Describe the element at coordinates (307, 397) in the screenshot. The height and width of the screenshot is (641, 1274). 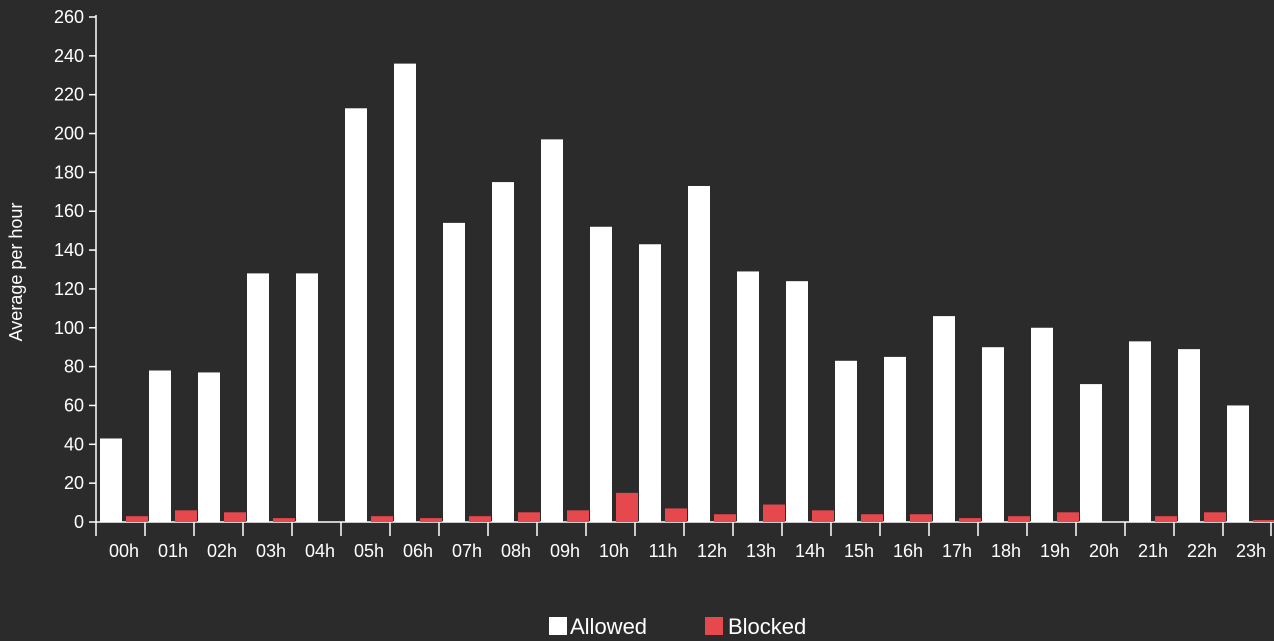
I see `bar-allowed-04h` at that location.